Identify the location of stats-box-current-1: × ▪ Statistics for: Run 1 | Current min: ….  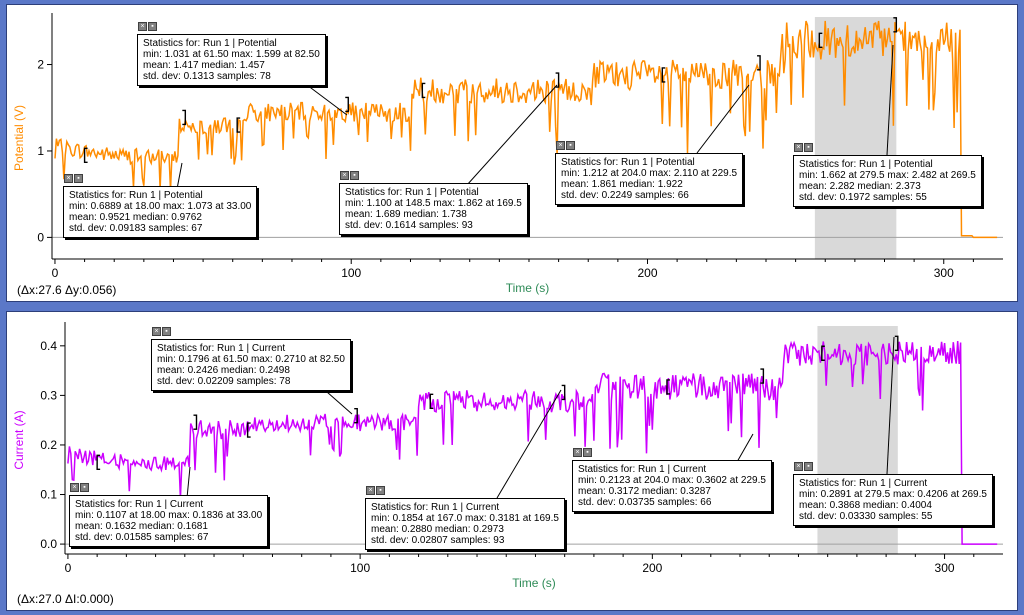
(169, 515).